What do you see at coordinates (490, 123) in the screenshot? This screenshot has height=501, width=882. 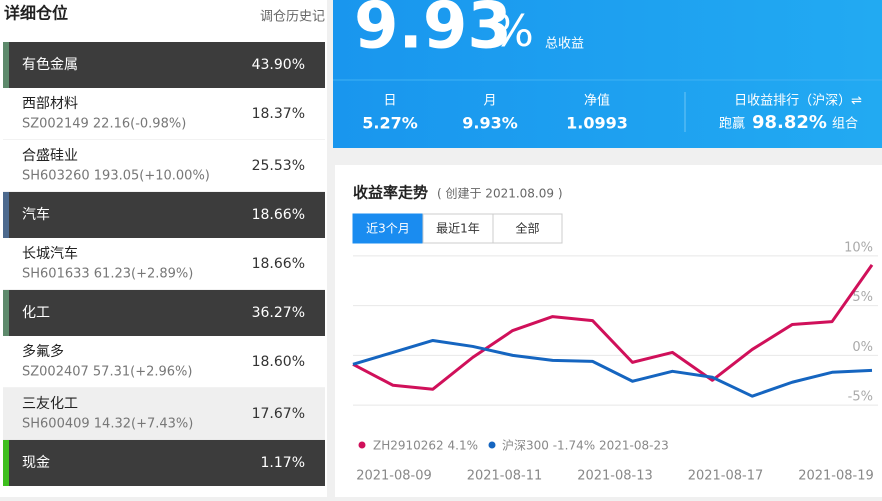 I see `stat-value: 9.93%` at bounding box center [490, 123].